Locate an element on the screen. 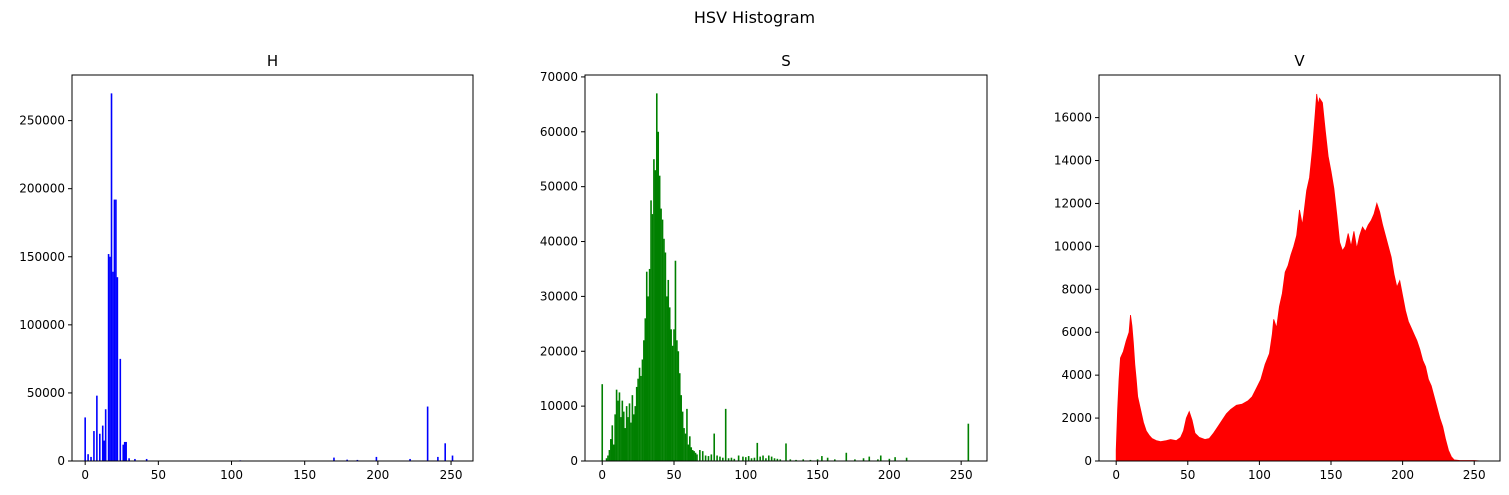 The height and width of the screenshot is (495, 1509). s-x-tick-label: 100 is located at coordinates (745, 475).